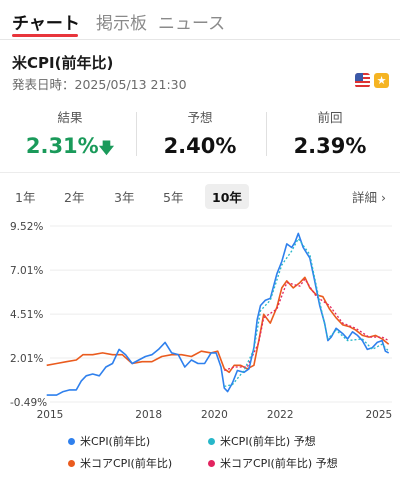 This screenshot has width=400, height=494. I want to click on y-tick-label: 4.51%, so click(26, 315).